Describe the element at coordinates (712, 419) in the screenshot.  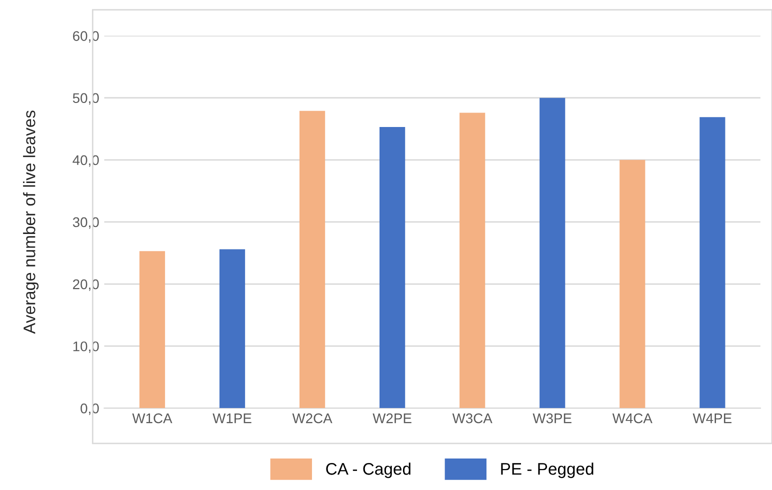
I see `x-tick-label: W4PE` at that location.